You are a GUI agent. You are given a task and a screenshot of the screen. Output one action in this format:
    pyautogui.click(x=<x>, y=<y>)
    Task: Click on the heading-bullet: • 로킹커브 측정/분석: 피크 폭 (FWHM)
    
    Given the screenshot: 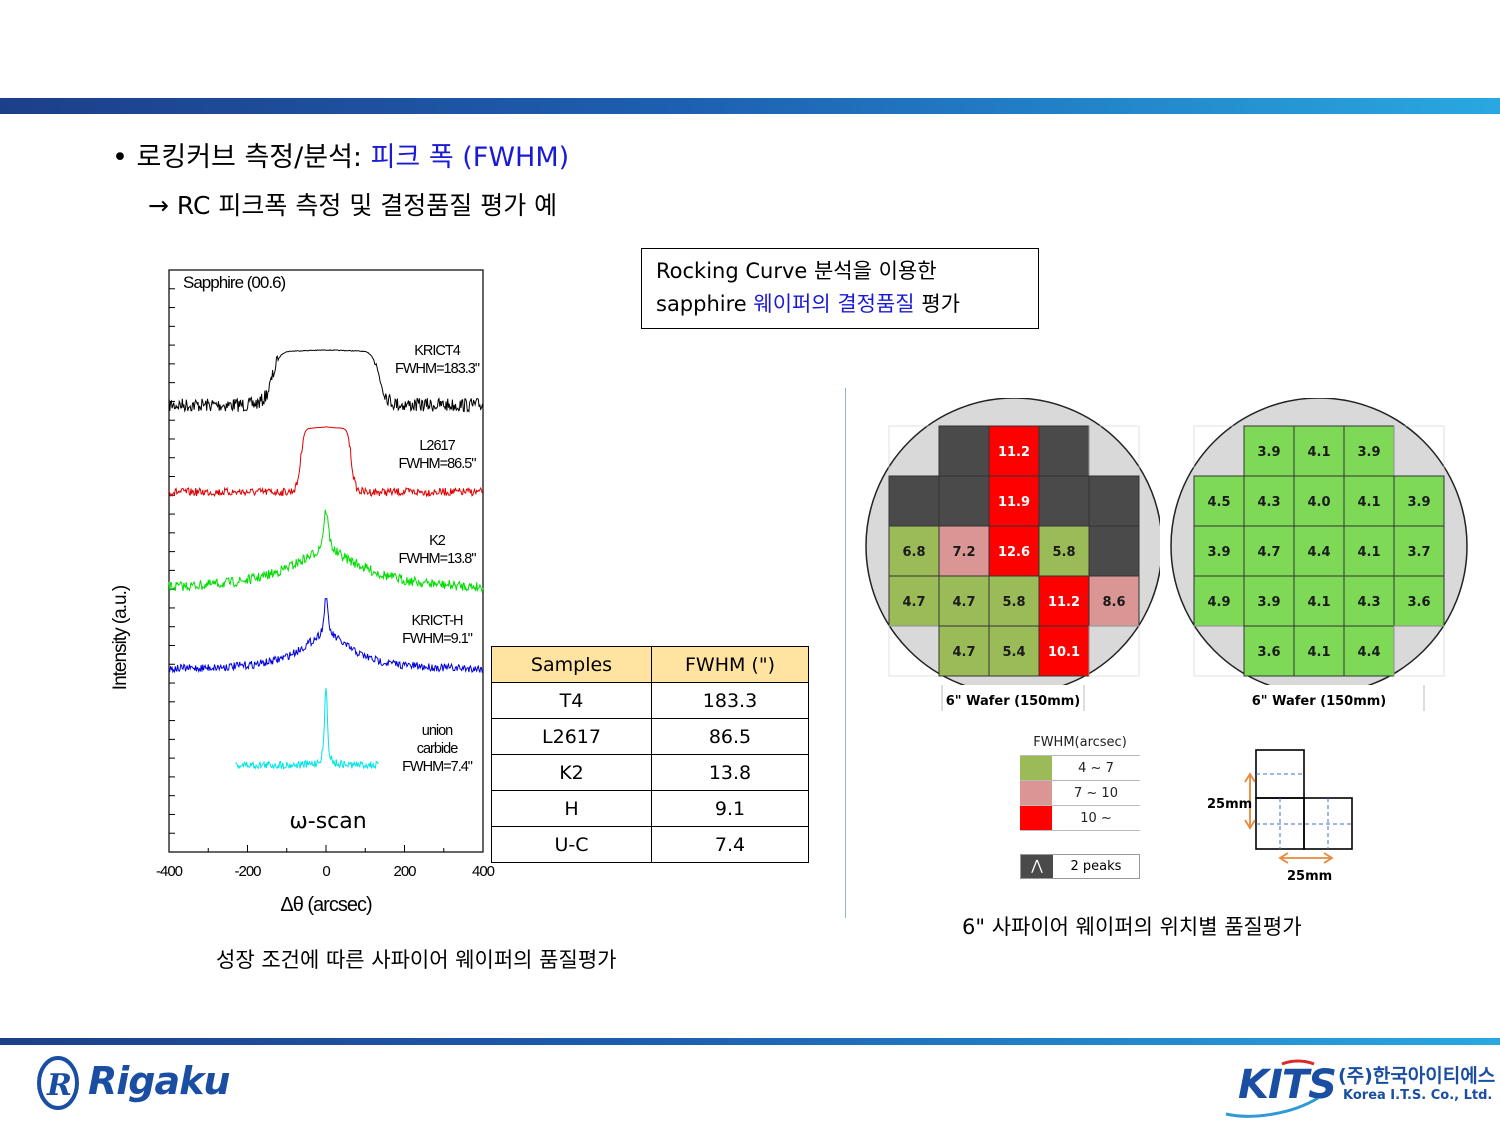 What is the action you would take?
    pyautogui.click(x=340, y=154)
    